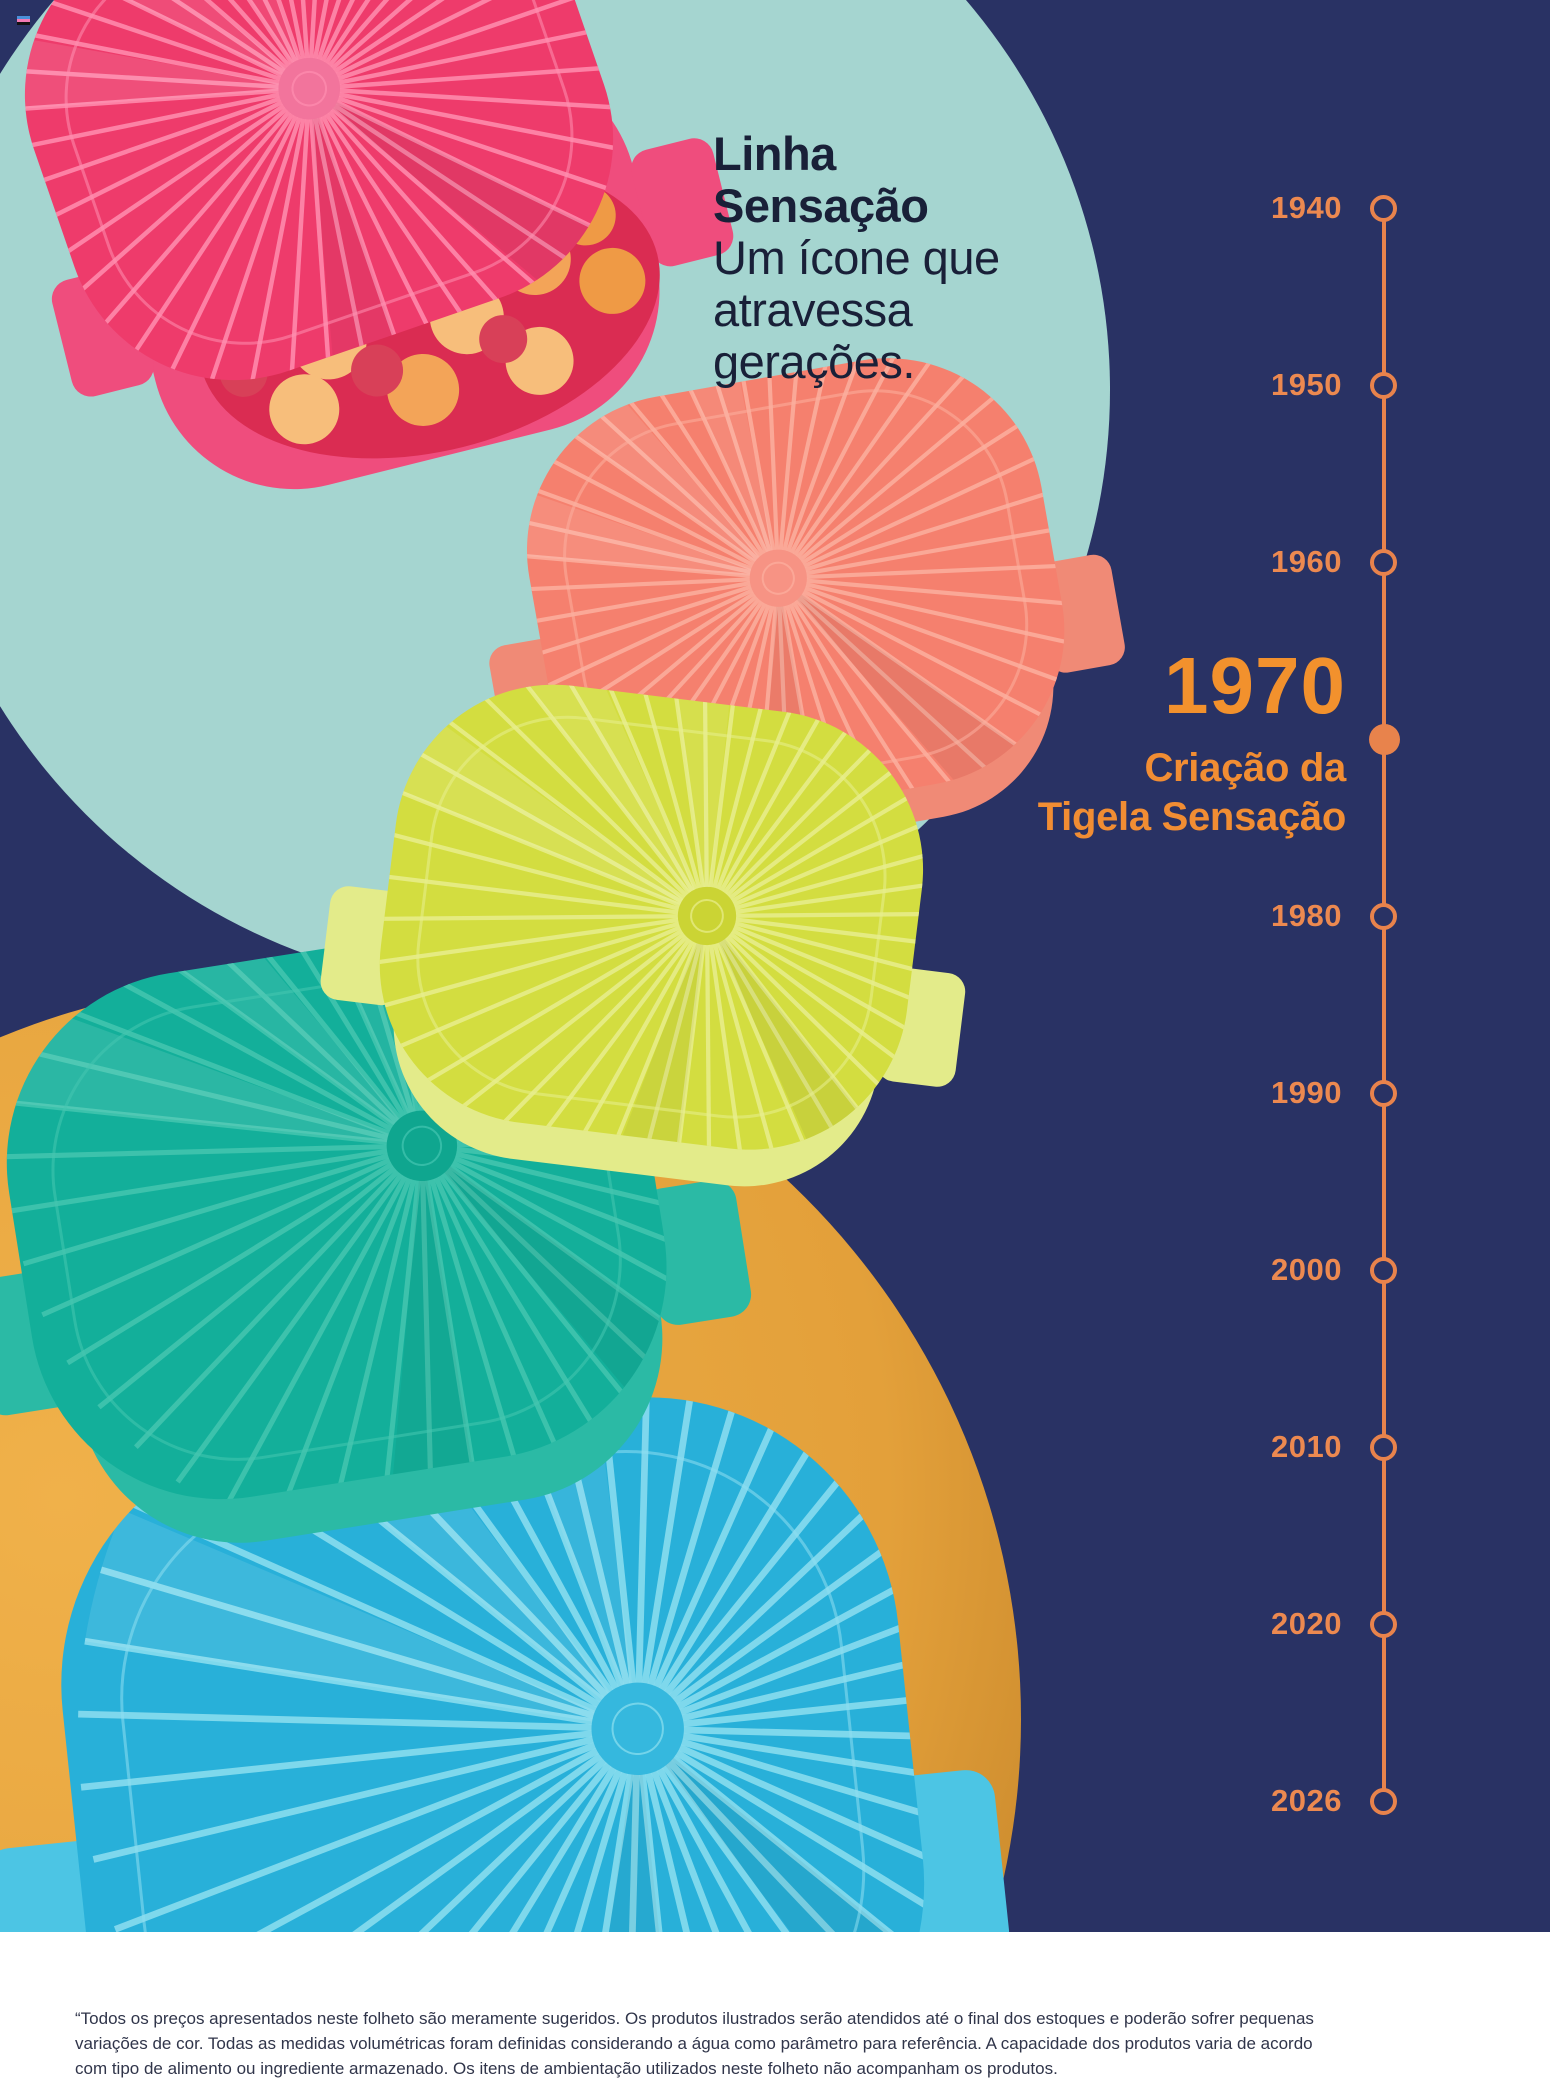  I want to click on timeline-year-label: 2000, so click(1306, 1269).